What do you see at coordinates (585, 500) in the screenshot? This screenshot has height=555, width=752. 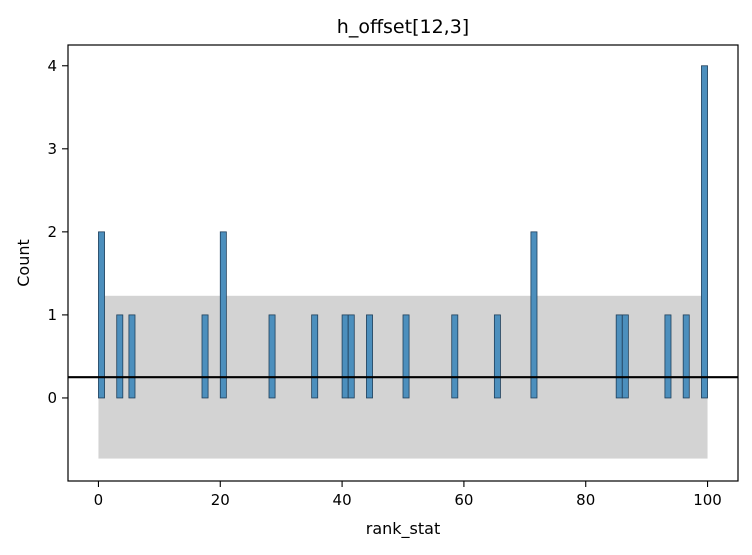 I see `x-tick-label: 80` at bounding box center [585, 500].